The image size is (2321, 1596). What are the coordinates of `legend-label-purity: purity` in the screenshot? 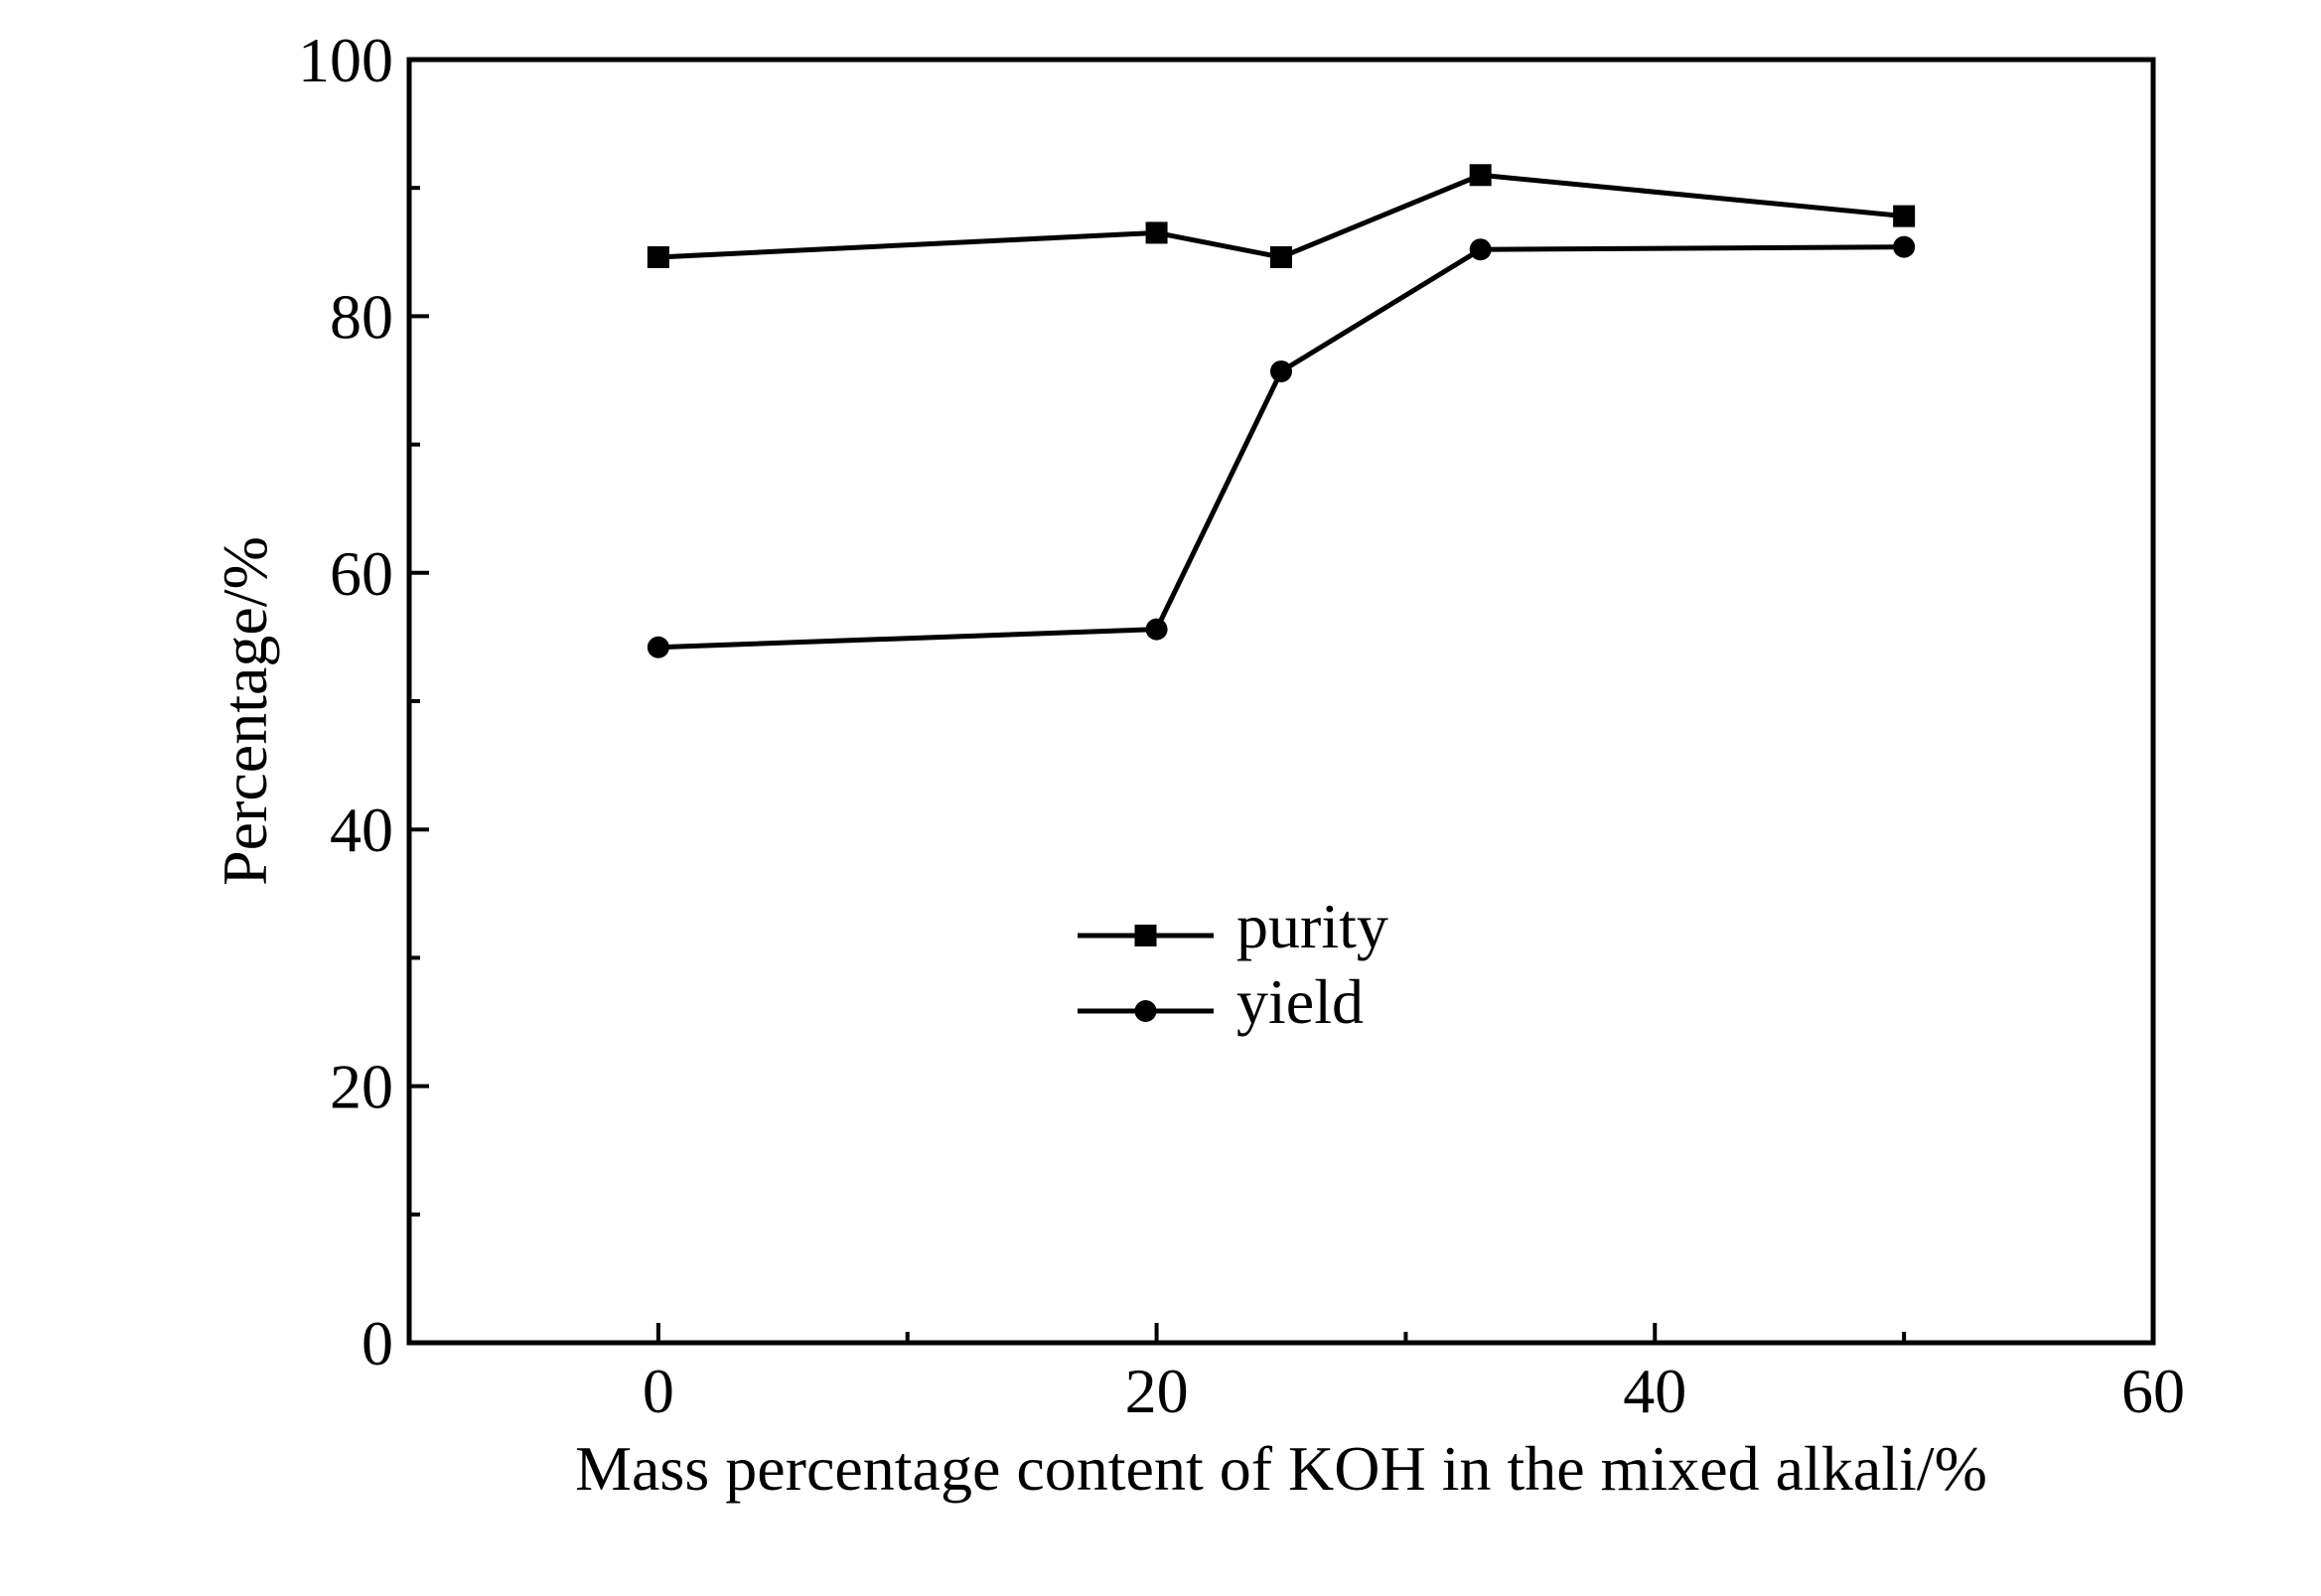 It's located at (1312, 926).